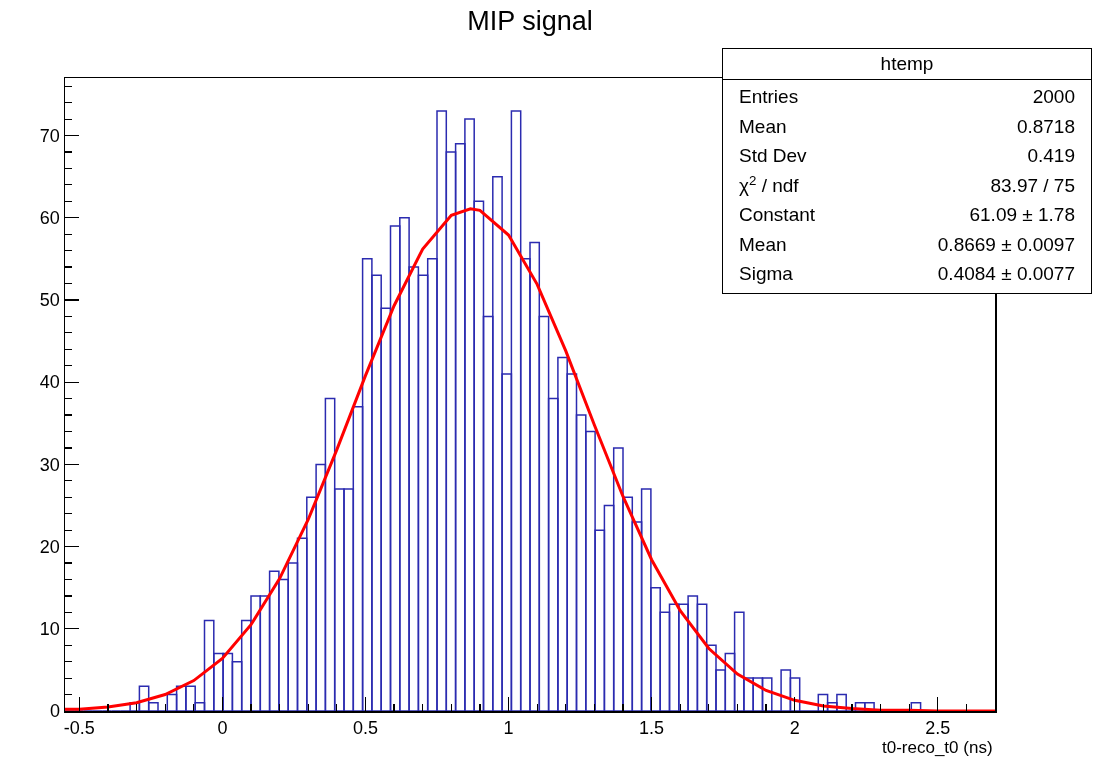  What do you see at coordinates (49, 629) in the screenshot?
I see `y-tick-label: 10` at bounding box center [49, 629].